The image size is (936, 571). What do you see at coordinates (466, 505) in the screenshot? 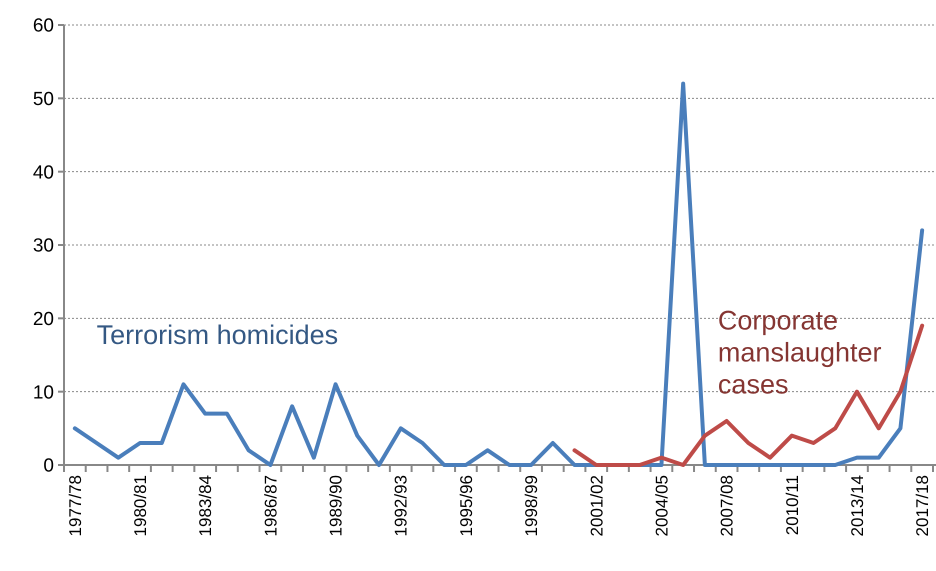
I see `x-tick-label: 1995/96` at bounding box center [466, 505].